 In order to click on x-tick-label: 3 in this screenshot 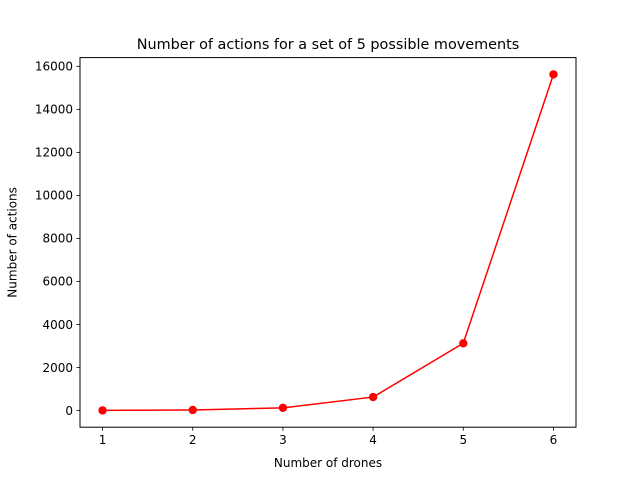, I will do `click(283, 440)`.